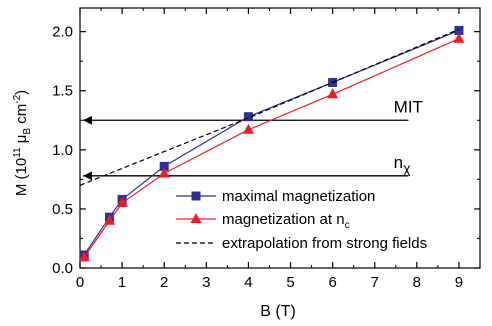  I want to click on legend-label: extrapolation from strong fields, so click(324, 243).